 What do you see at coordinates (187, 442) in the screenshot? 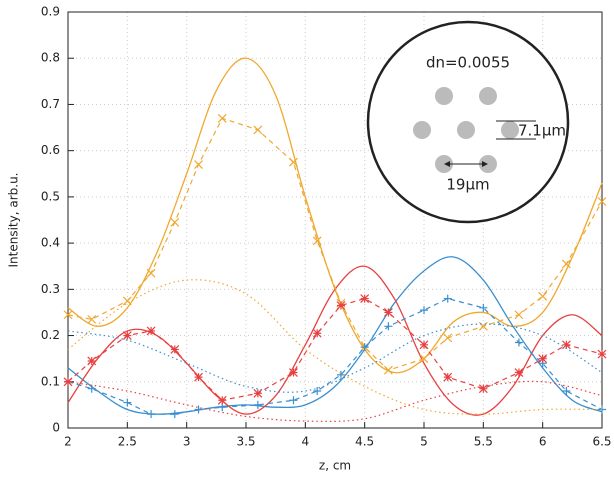
I see `x-tick-label: 3` at bounding box center [187, 442].